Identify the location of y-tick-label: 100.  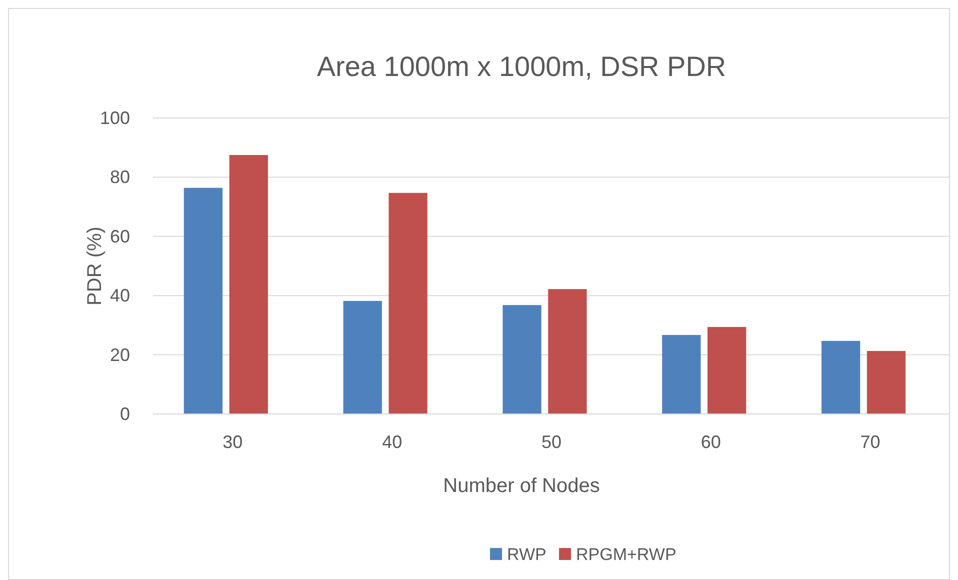
(115, 118).